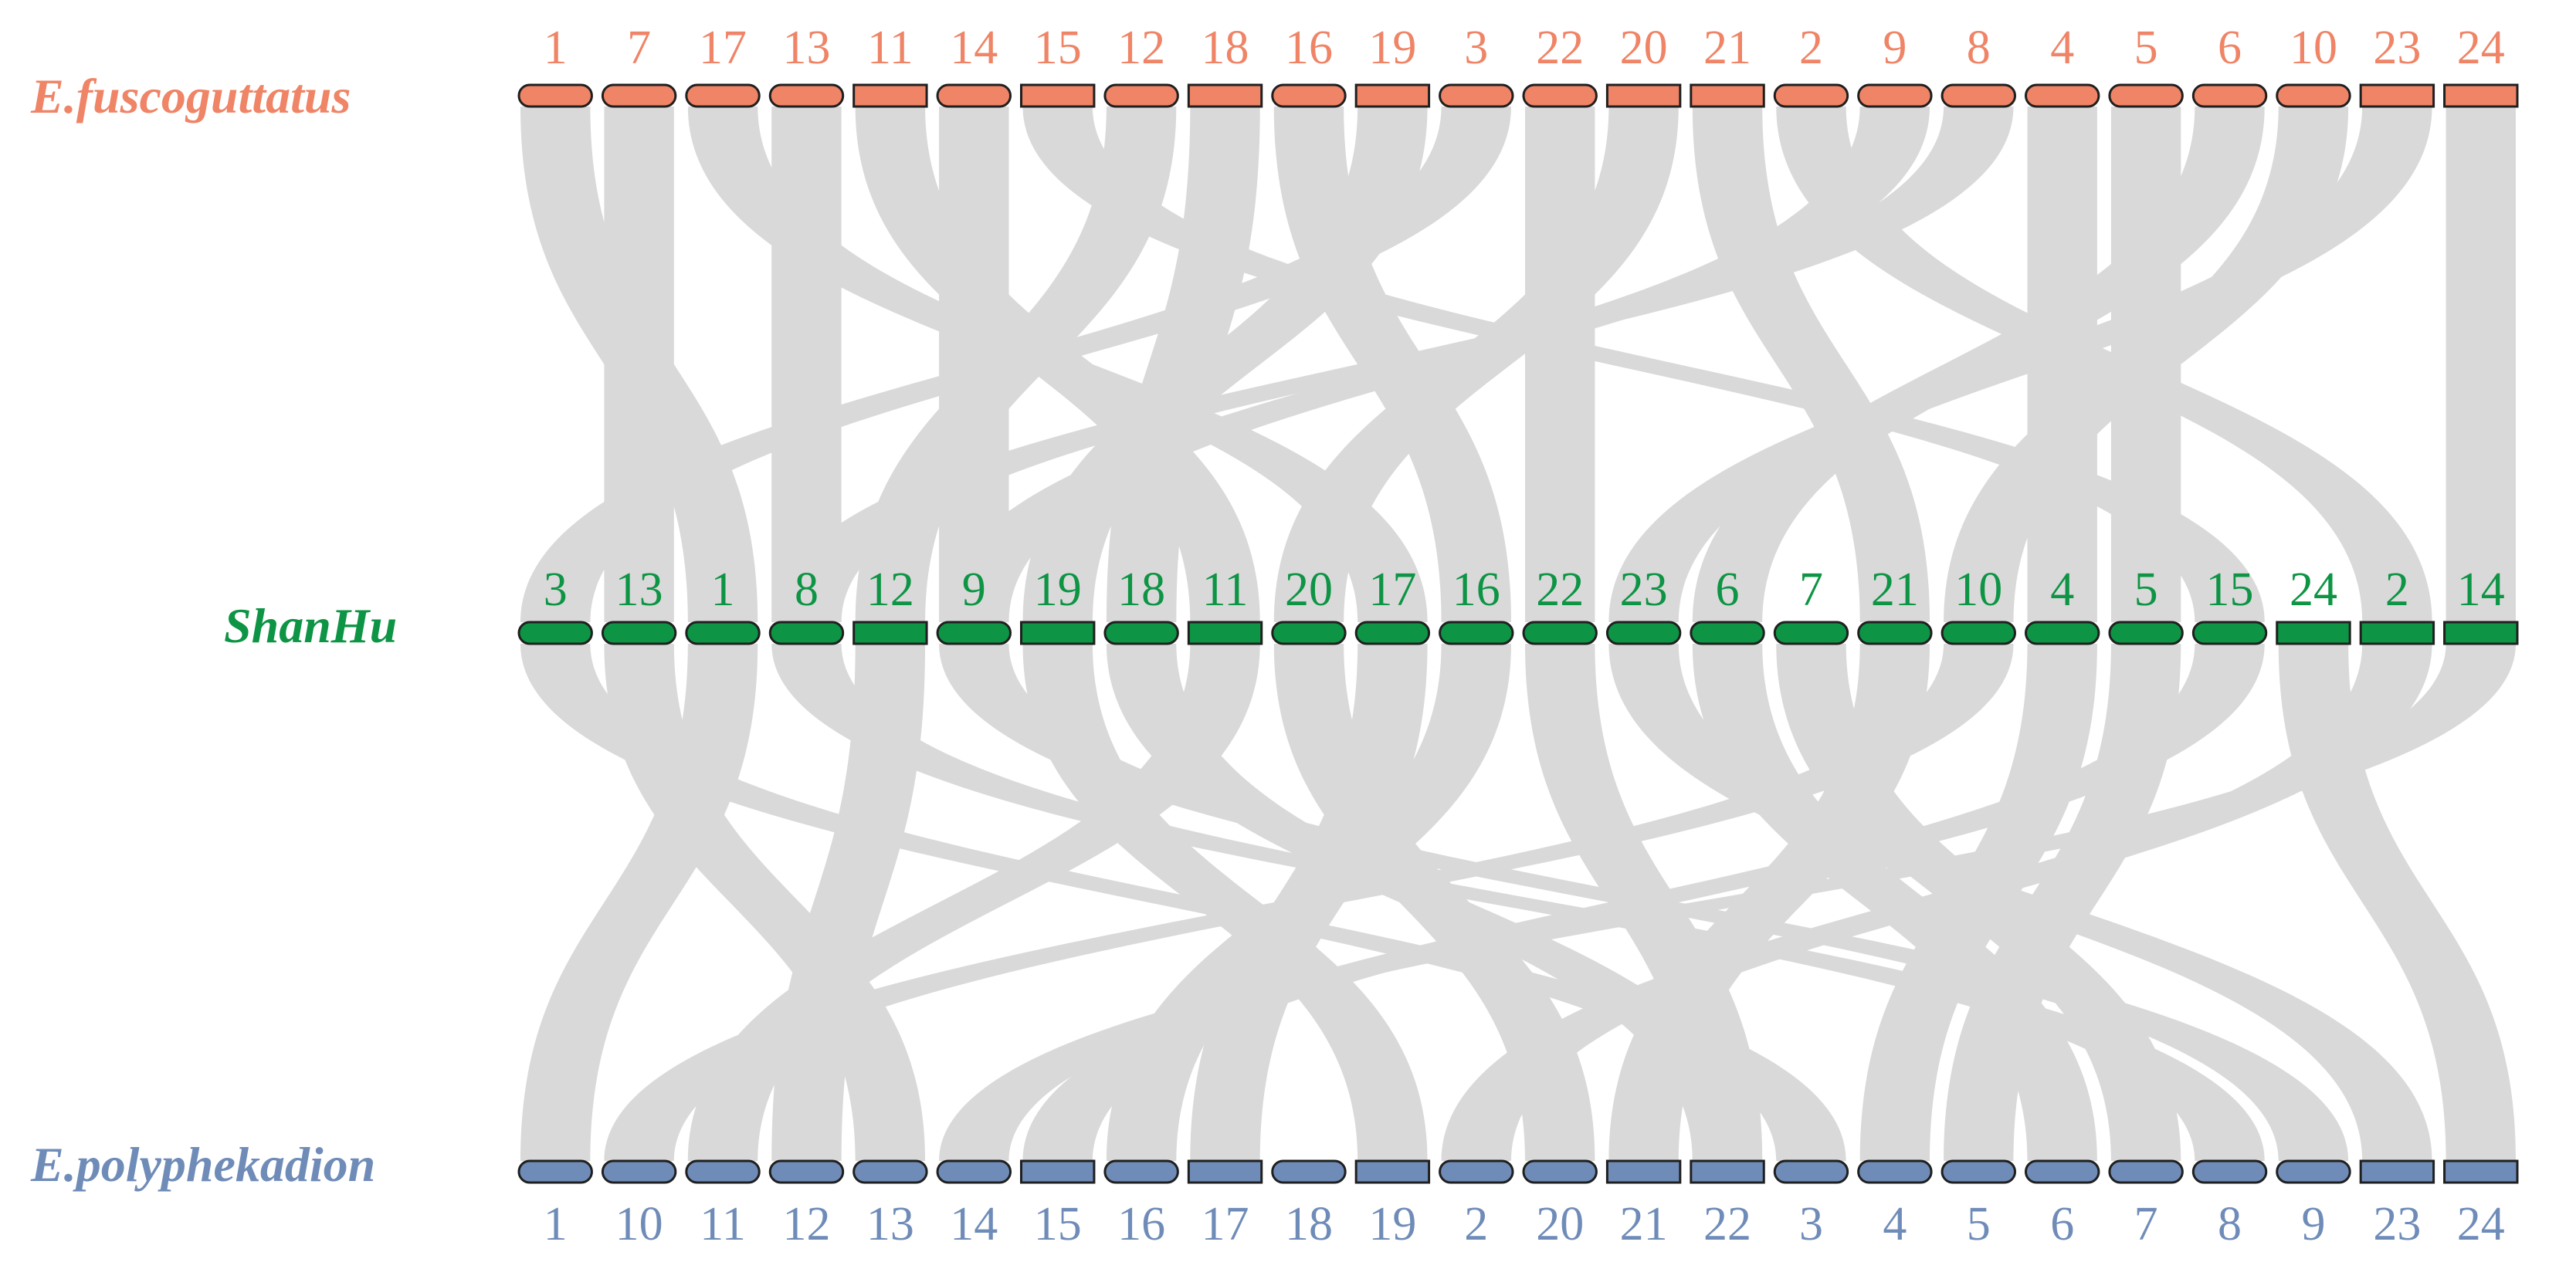 The height and width of the screenshot is (1269, 2576). Describe the element at coordinates (1225, 589) in the screenshot. I see `chromosome-label: 11` at that location.